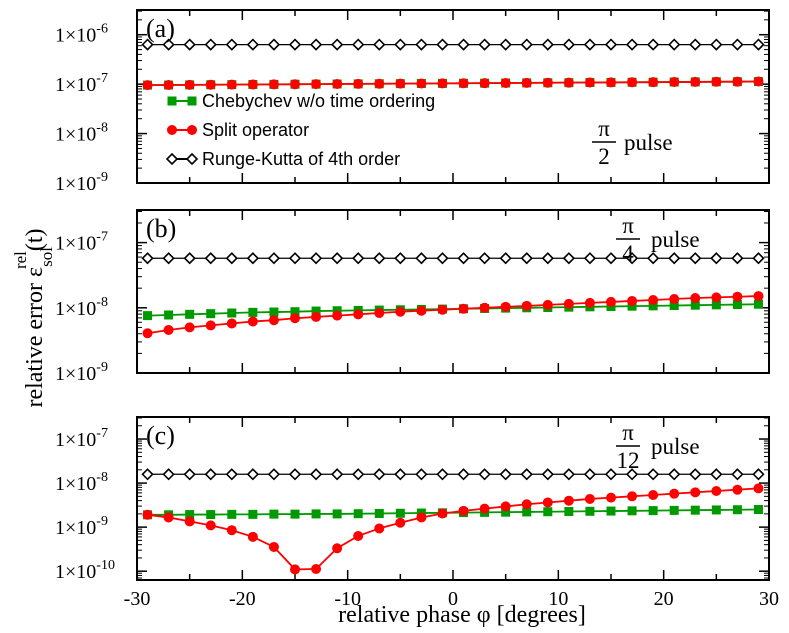 This screenshot has height=633, width=789. What do you see at coordinates (453, 474) in the screenshot?
I see `series-runge-kutta-of-4th-order` at bounding box center [453, 474].